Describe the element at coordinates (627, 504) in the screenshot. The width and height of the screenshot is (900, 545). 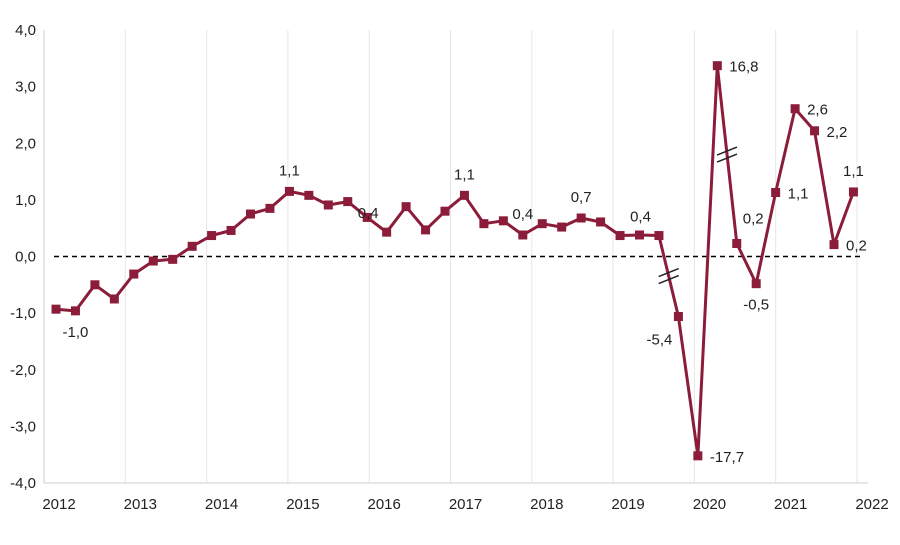
I see `x-tick-label: 2019` at that location.